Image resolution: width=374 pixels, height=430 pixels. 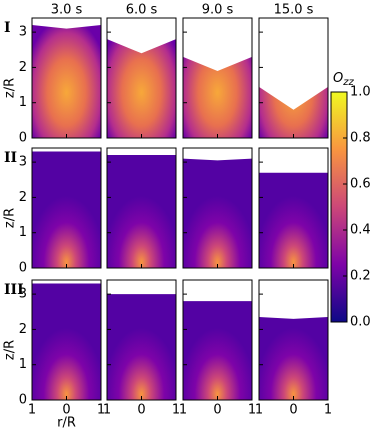 I want to click on colorbar-tick-label: 1.0, so click(x=360, y=92).